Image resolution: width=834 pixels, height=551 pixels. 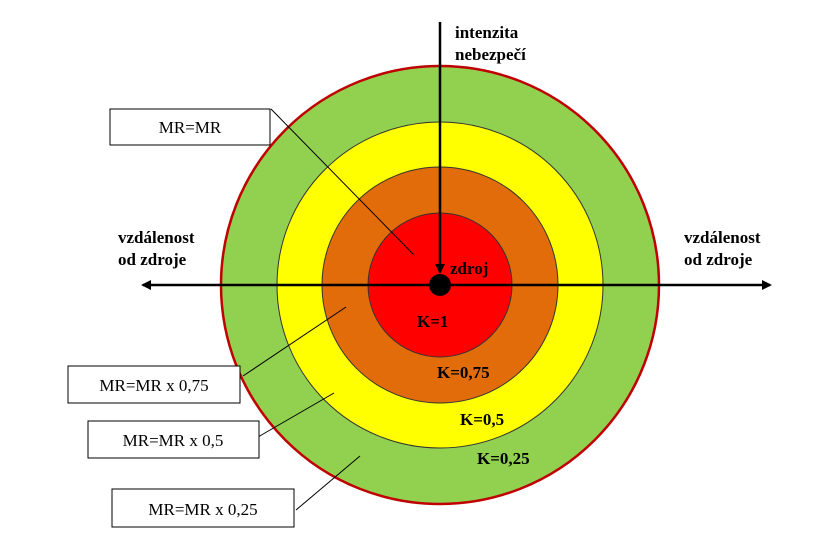 What do you see at coordinates (482, 419) in the screenshot?
I see `k-label-yellow: K=0,5` at bounding box center [482, 419].